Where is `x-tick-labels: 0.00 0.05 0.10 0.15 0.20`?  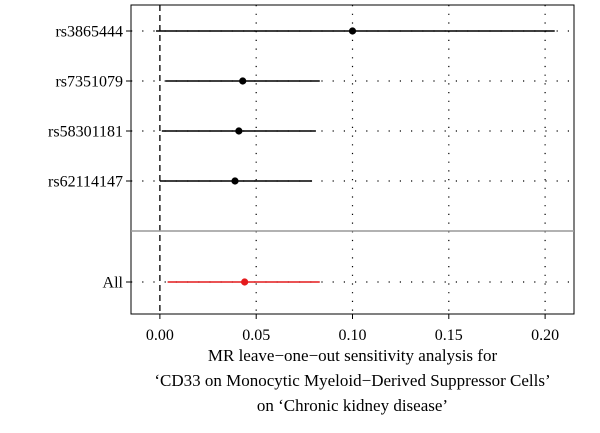
x-tick-labels: 0.00 0.05 0.10 0.15 0.20 is located at coordinates (352, 329).